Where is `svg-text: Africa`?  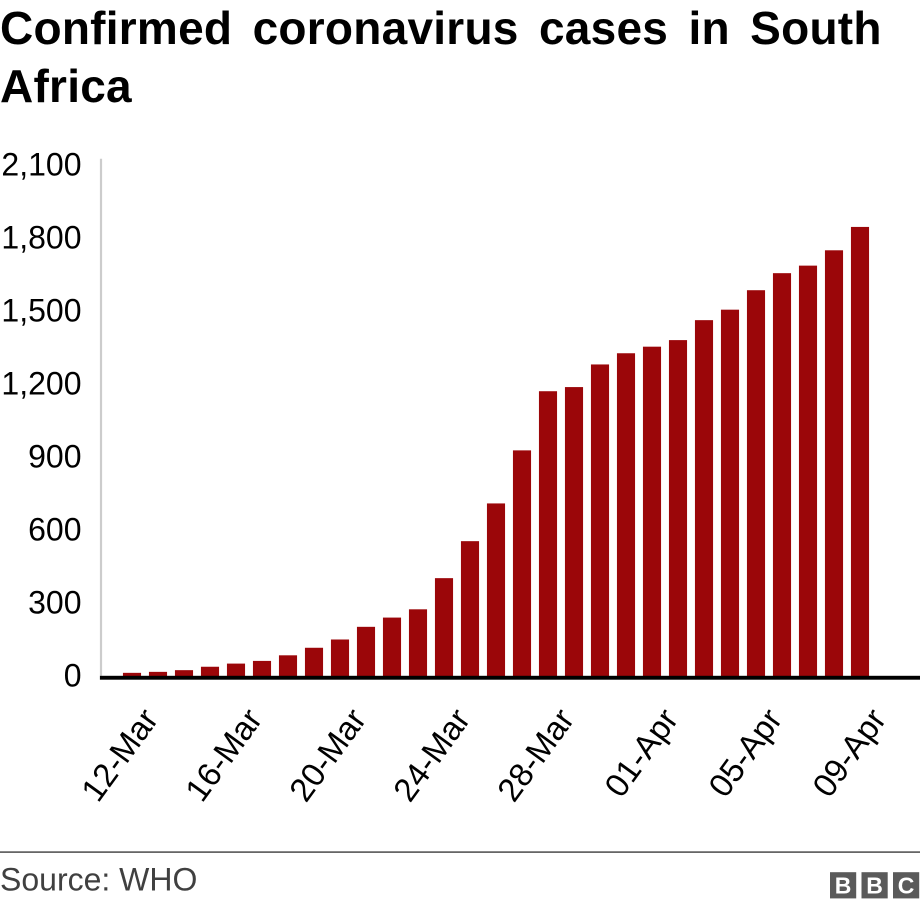 svg-text: Africa is located at coordinates (66, 86).